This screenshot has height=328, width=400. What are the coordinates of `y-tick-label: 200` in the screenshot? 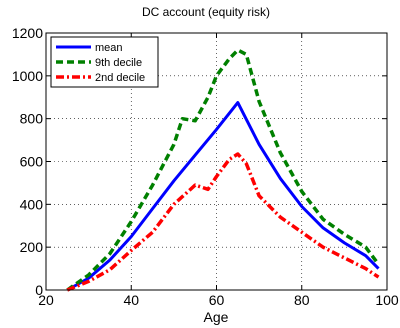 It's located at (32, 247).